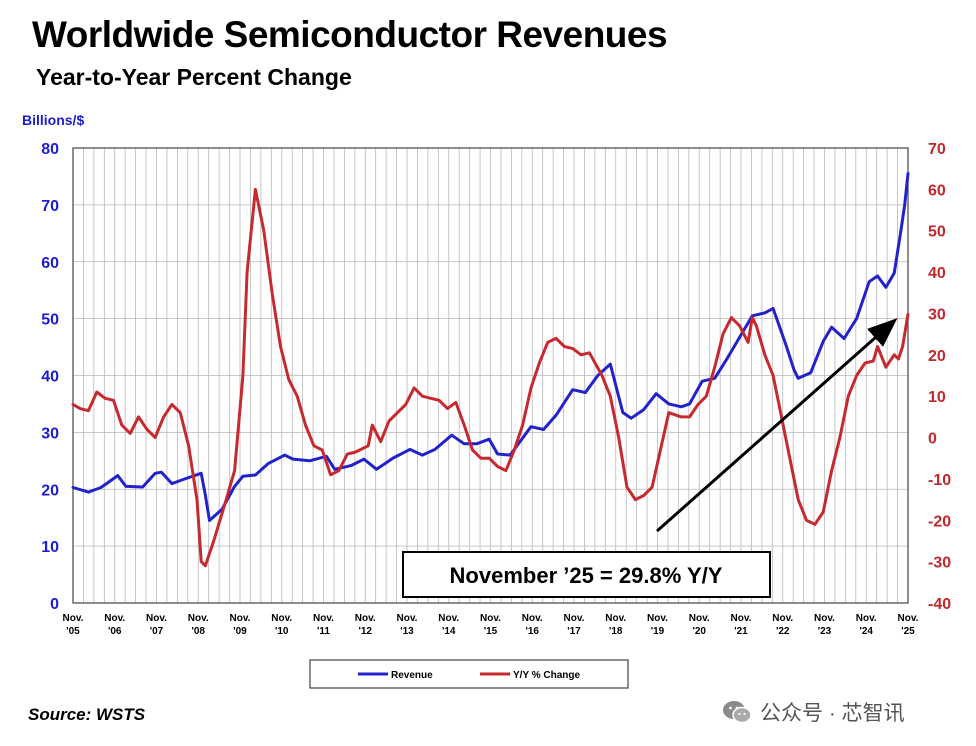 This screenshot has height=746, width=976. What do you see at coordinates (73, 631) in the screenshot?
I see `x-tick-year: '05` at bounding box center [73, 631].